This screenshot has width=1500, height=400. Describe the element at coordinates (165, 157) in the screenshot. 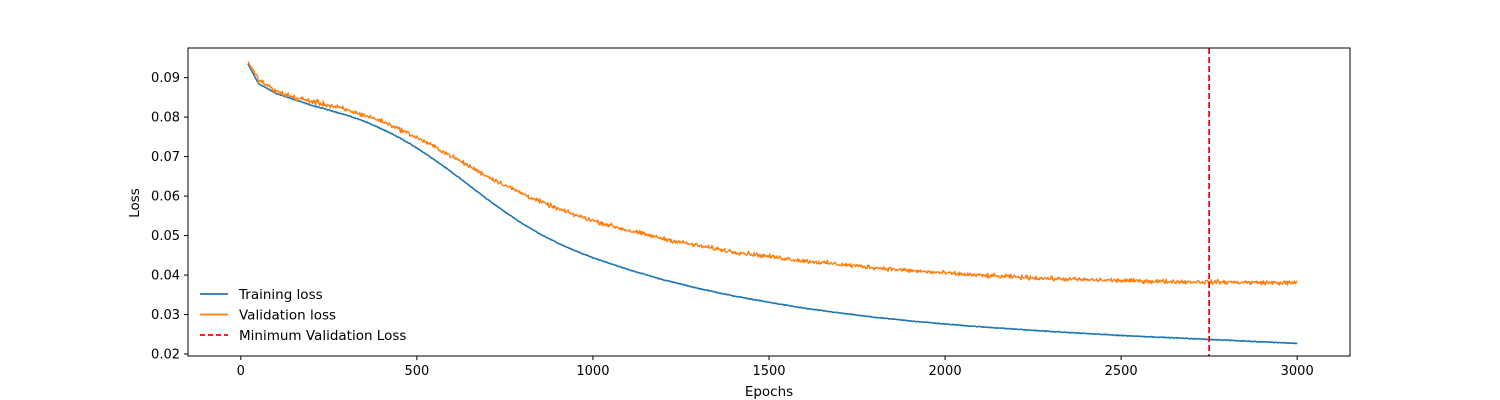

I see `y-tick-label: 0.07` at that location.